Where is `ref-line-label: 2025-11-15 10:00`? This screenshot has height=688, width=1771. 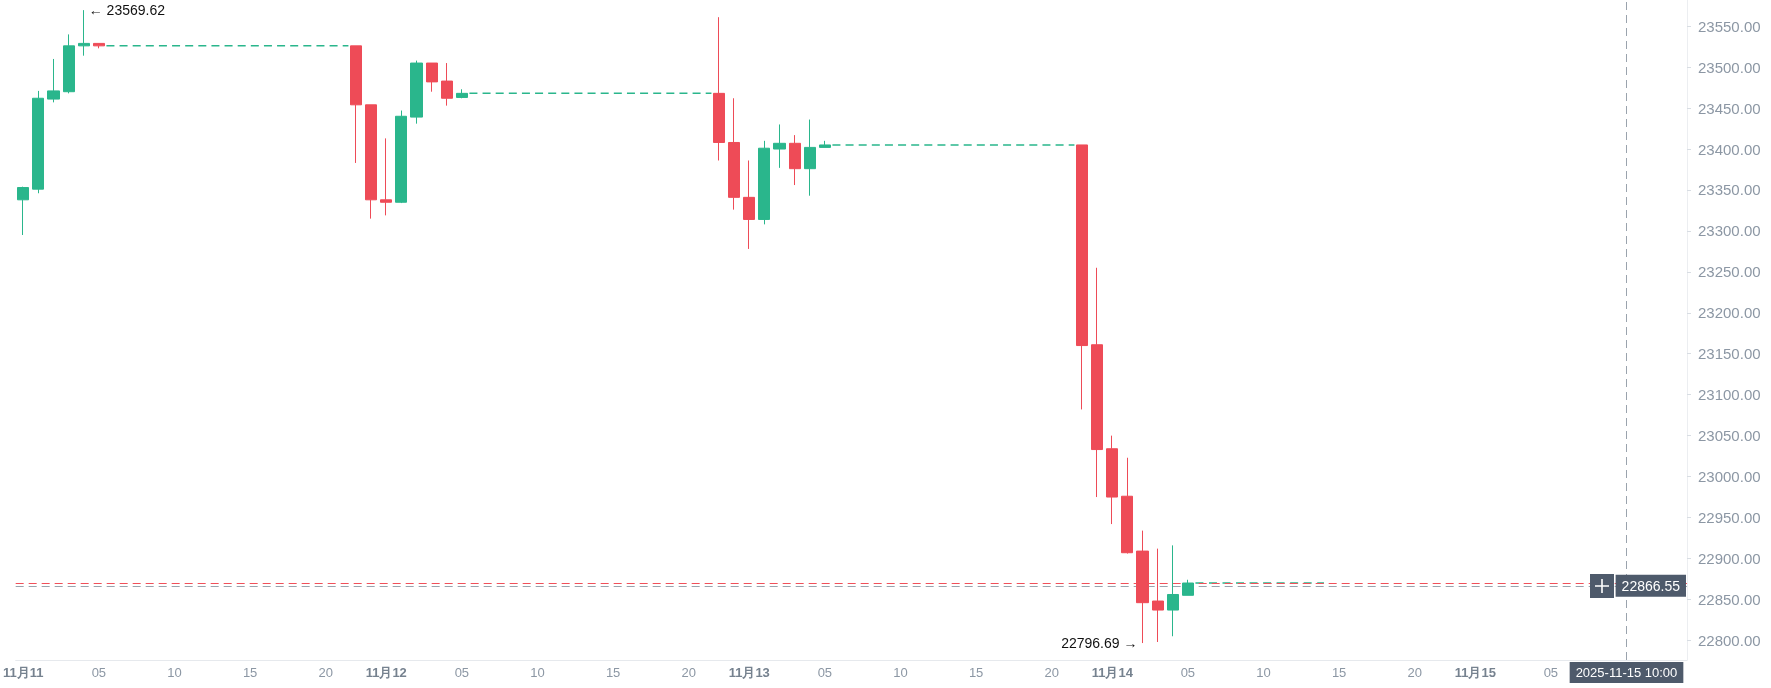
ref-line-label: 2025-11-15 10:00 is located at coordinates (1626, 672).